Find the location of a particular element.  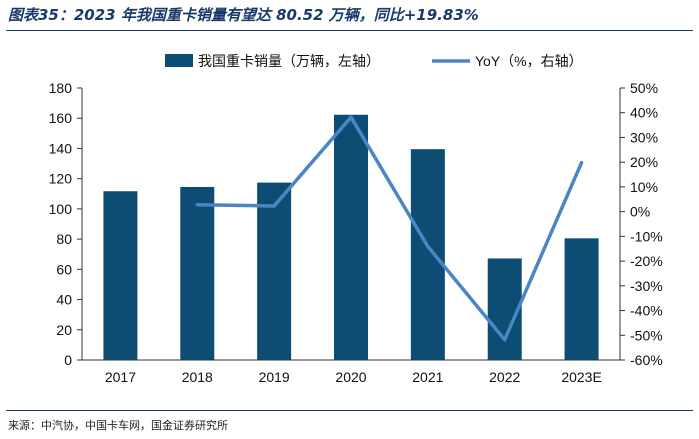

left-tick-label: 80 is located at coordinates (64, 239).